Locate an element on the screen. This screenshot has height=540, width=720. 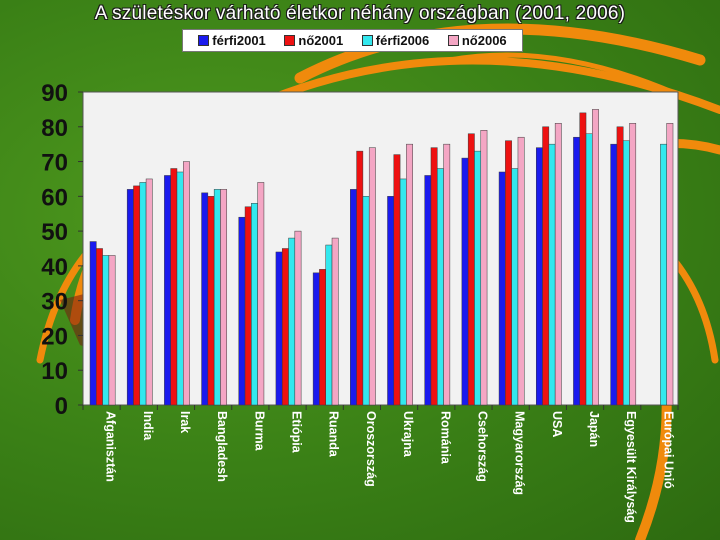
x-tick-label: Bangladesh is located at coordinates (222, 446).